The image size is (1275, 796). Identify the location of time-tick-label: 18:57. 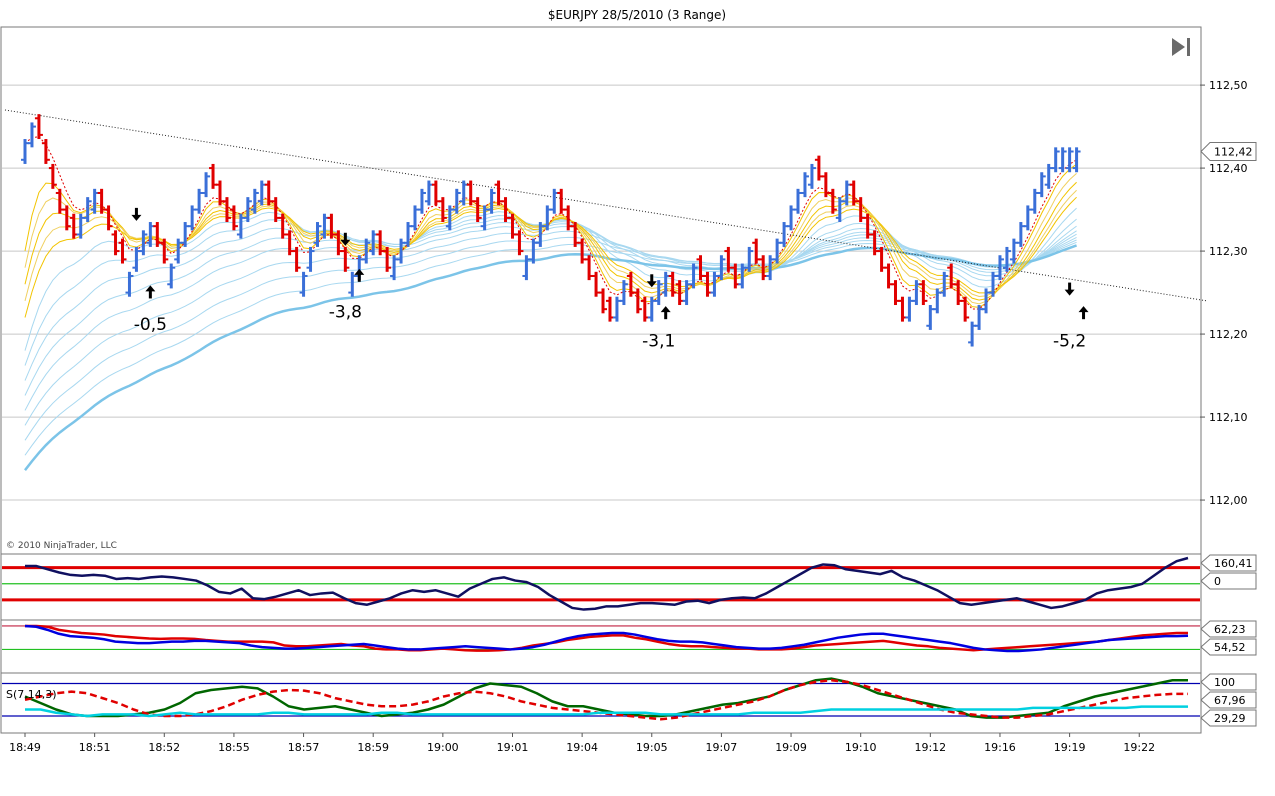
(304, 747).